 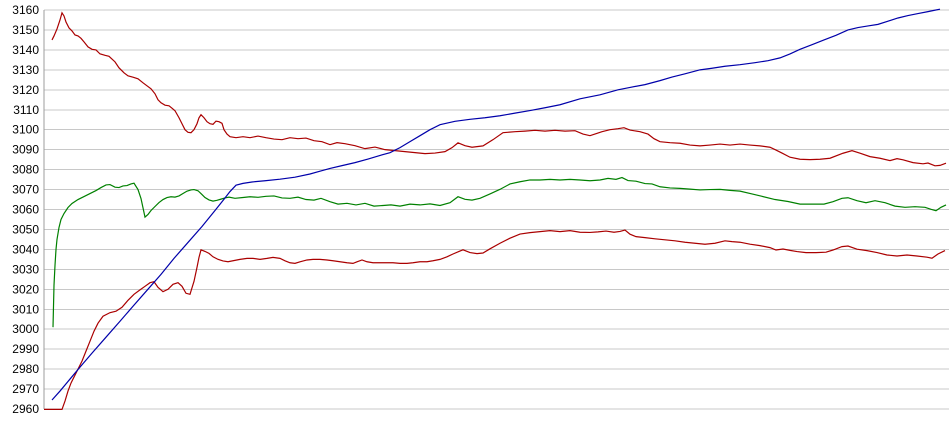 What do you see at coordinates (25, 30) in the screenshot?
I see `y-axis-tick-label: 3150` at bounding box center [25, 30].